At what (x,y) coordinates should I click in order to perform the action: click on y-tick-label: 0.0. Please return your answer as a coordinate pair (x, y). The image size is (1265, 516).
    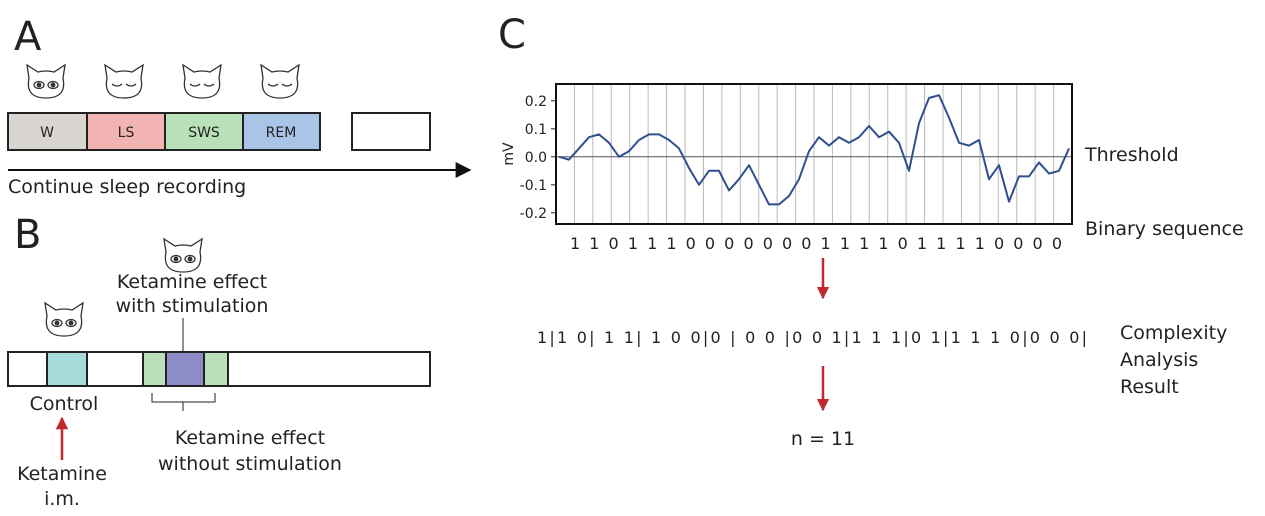
    Looking at the image, I should click on (536, 158).